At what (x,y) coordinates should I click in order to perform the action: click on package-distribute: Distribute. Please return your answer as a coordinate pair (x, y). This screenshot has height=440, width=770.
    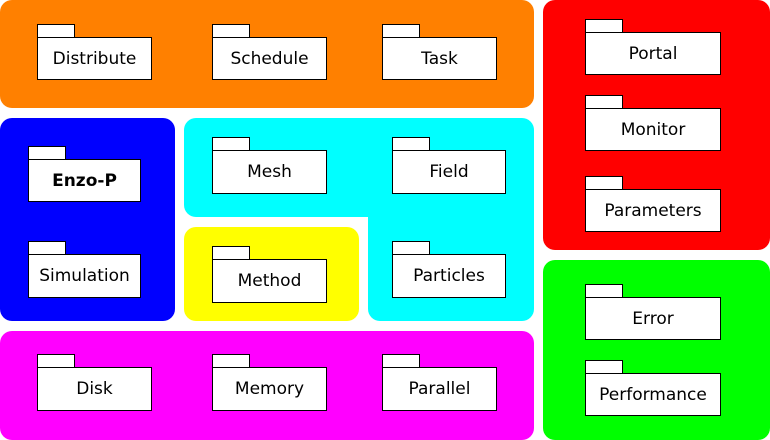
    Looking at the image, I should click on (94, 52).